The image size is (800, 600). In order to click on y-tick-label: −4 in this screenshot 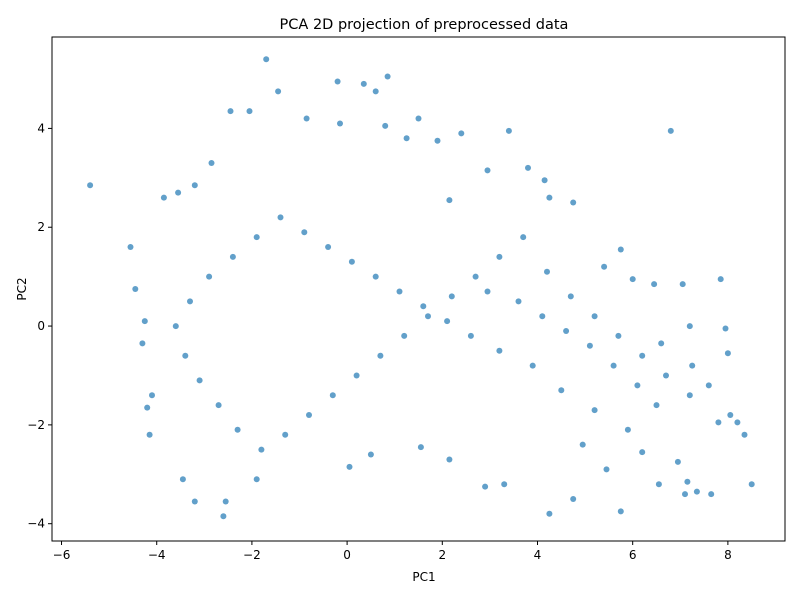, I will do `click(36, 524)`.